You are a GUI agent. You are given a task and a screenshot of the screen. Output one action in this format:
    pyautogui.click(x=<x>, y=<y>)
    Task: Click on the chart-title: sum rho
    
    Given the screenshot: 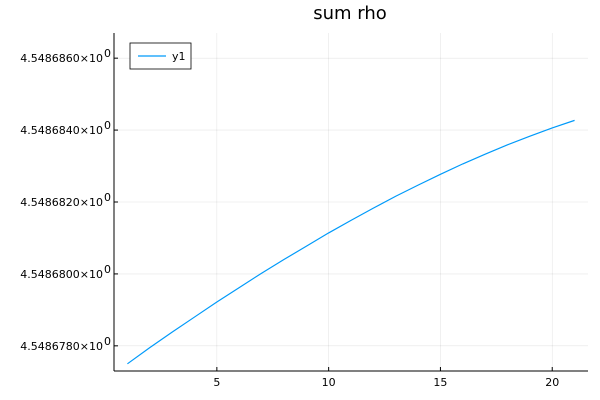 What is the action you would take?
    pyautogui.click(x=350, y=13)
    